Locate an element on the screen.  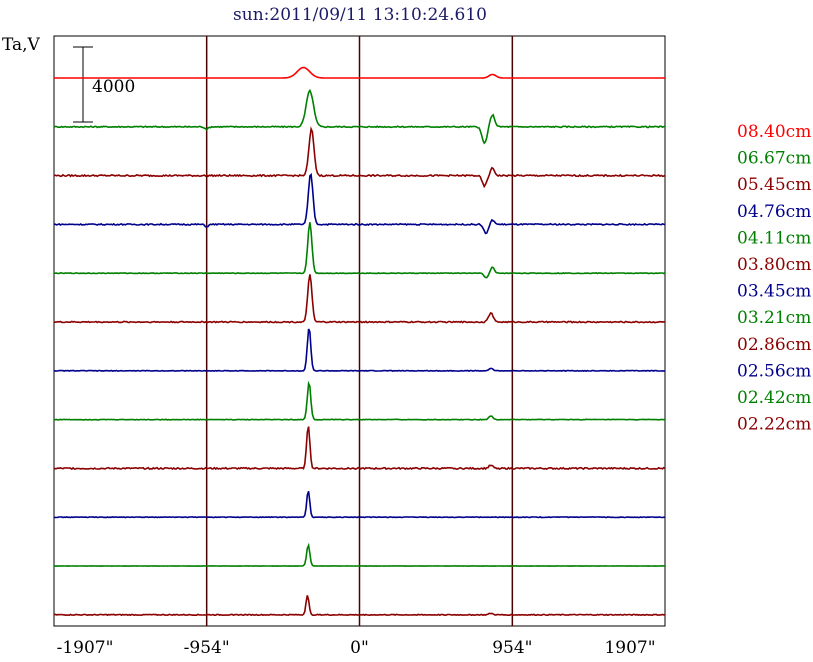
legend-entry: 03.80cm is located at coordinates (774, 265).